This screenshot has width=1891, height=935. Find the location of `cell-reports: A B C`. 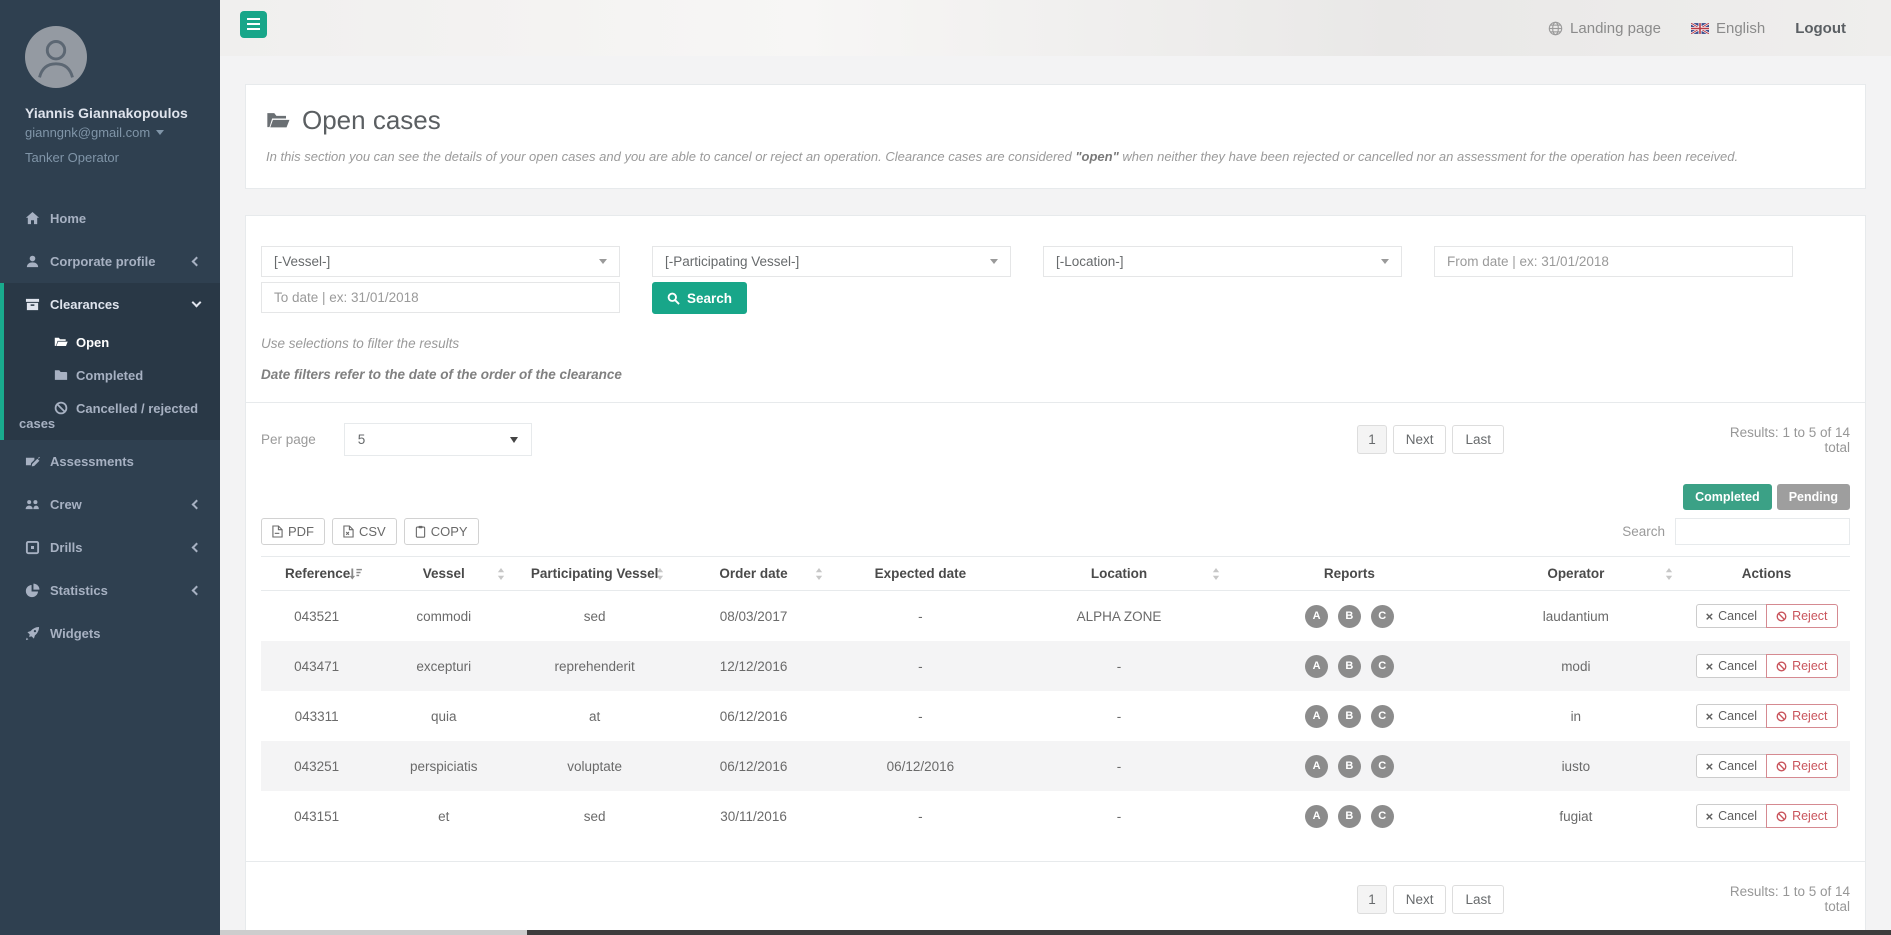

cell-reports: A B C is located at coordinates (1349, 716).